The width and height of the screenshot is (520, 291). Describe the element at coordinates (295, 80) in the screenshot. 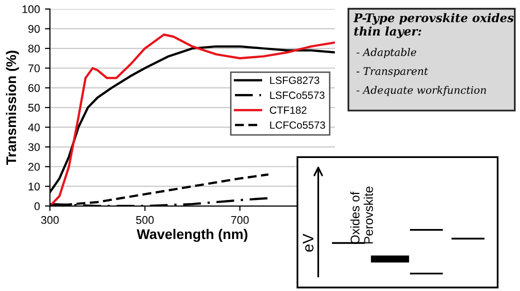

I see `legend-label: LSFG8273` at that location.